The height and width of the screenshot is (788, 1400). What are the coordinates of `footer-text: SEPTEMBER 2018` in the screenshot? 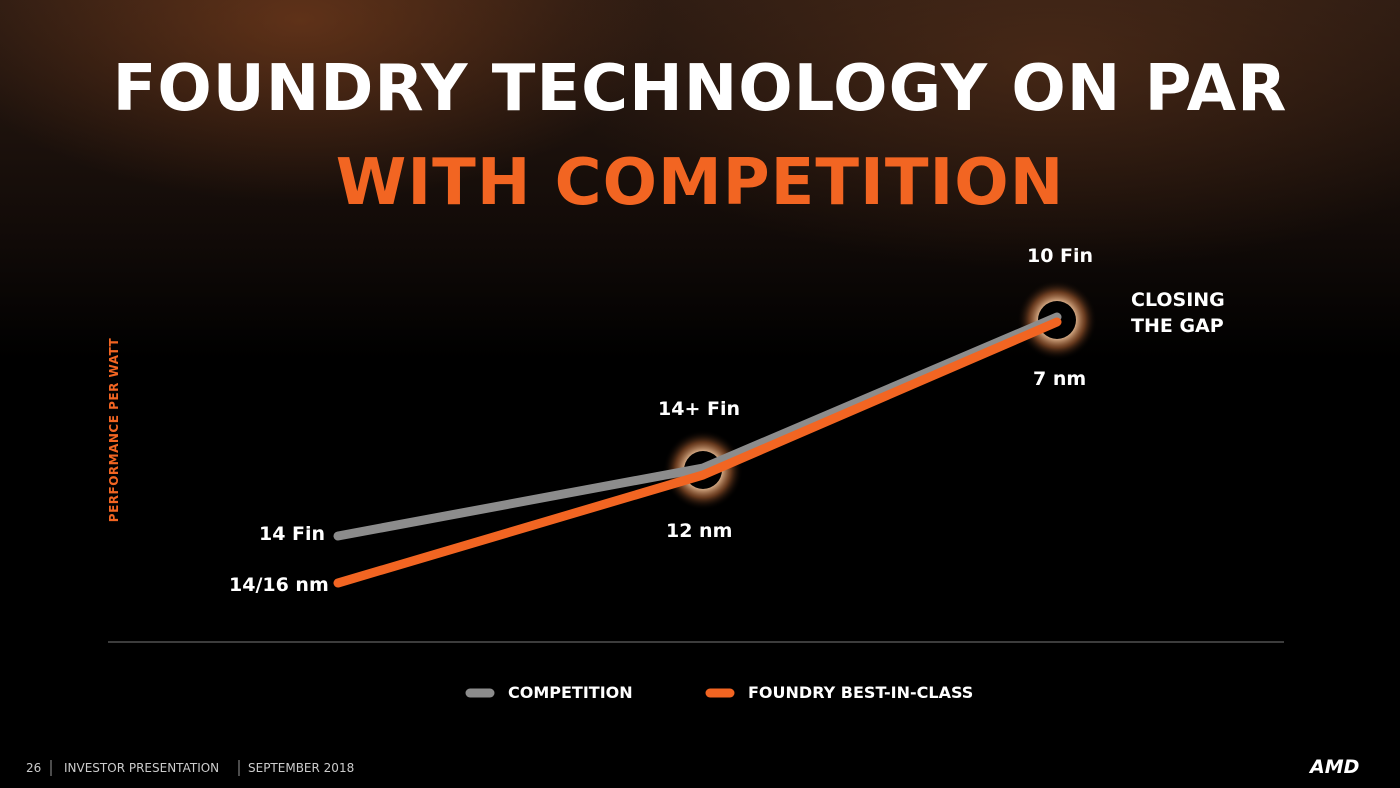 It's located at (301, 768).